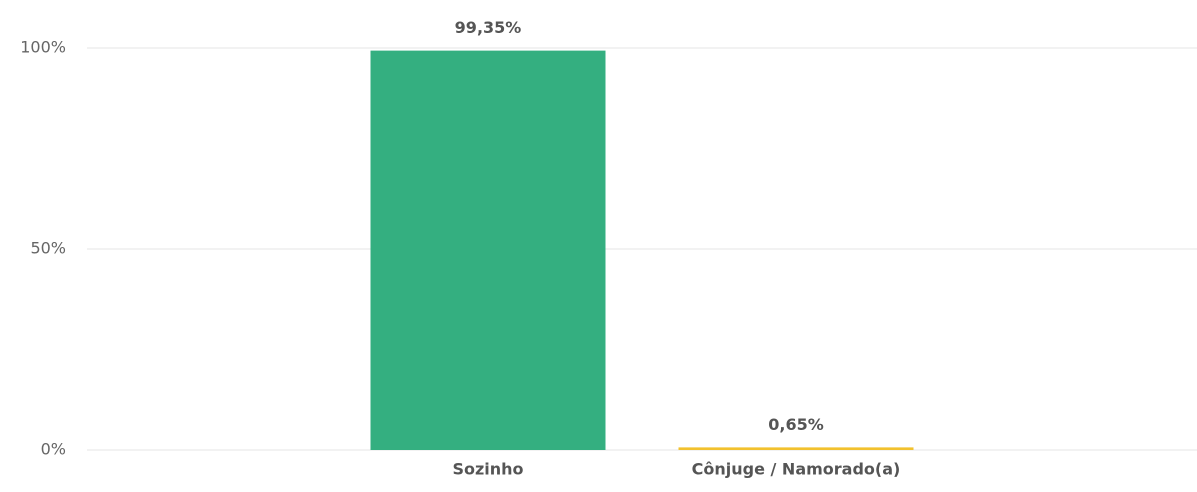 The image size is (1197, 492). I want to click on x-tick-label: Cônjuge / Namorado(a), so click(796, 469).